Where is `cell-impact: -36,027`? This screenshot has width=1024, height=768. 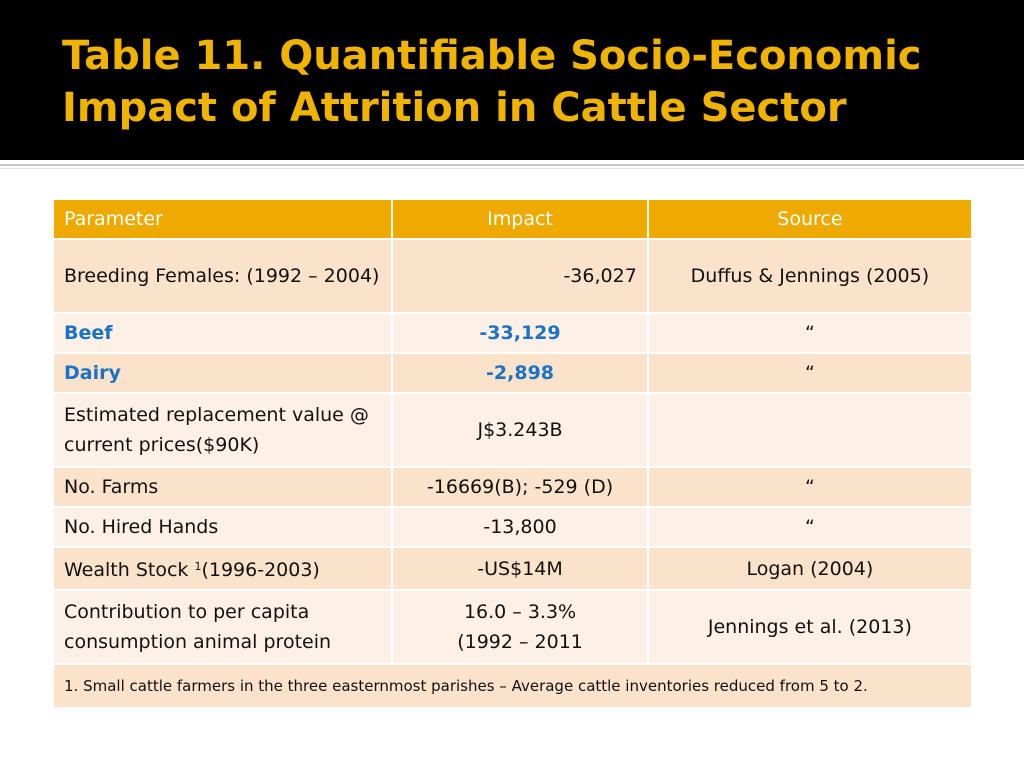 cell-impact: -36,027 is located at coordinates (520, 276).